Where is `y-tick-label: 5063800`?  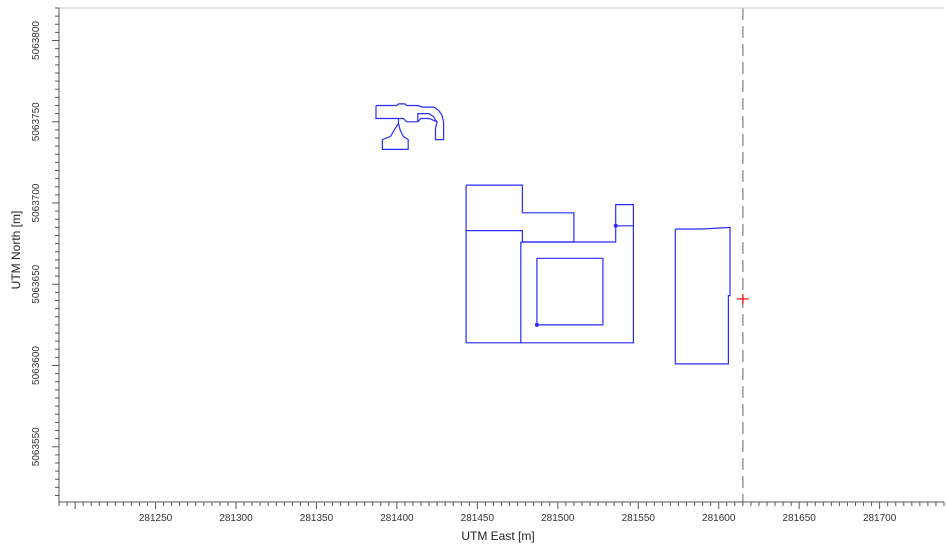
y-tick-label: 5063800 is located at coordinates (36, 40).